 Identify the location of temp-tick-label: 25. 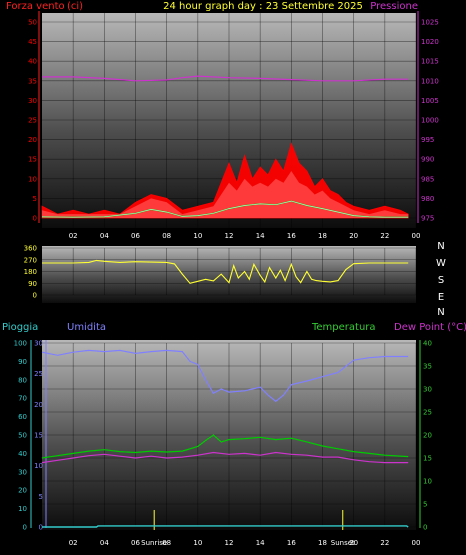
(427, 413).